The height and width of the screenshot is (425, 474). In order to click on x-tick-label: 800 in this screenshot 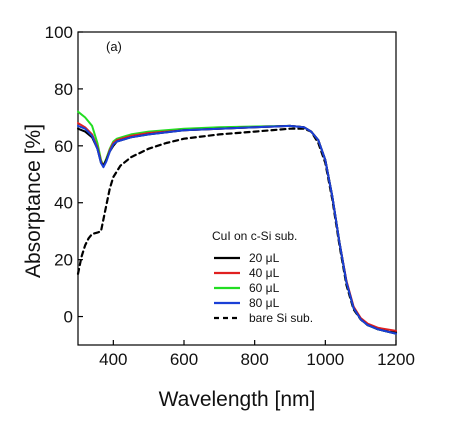, I will do `click(254, 359)`.